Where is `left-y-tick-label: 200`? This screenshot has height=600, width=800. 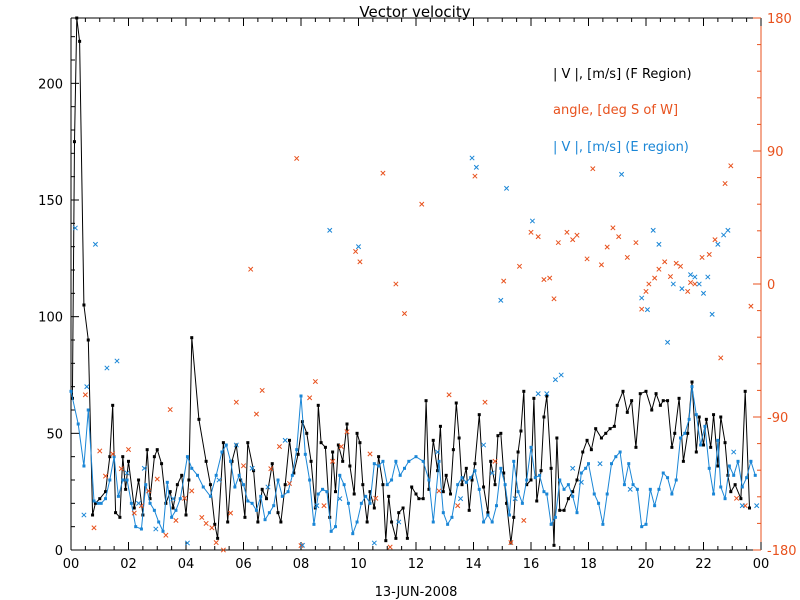 left-y-tick-label: 200 is located at coordinates (50, 84).